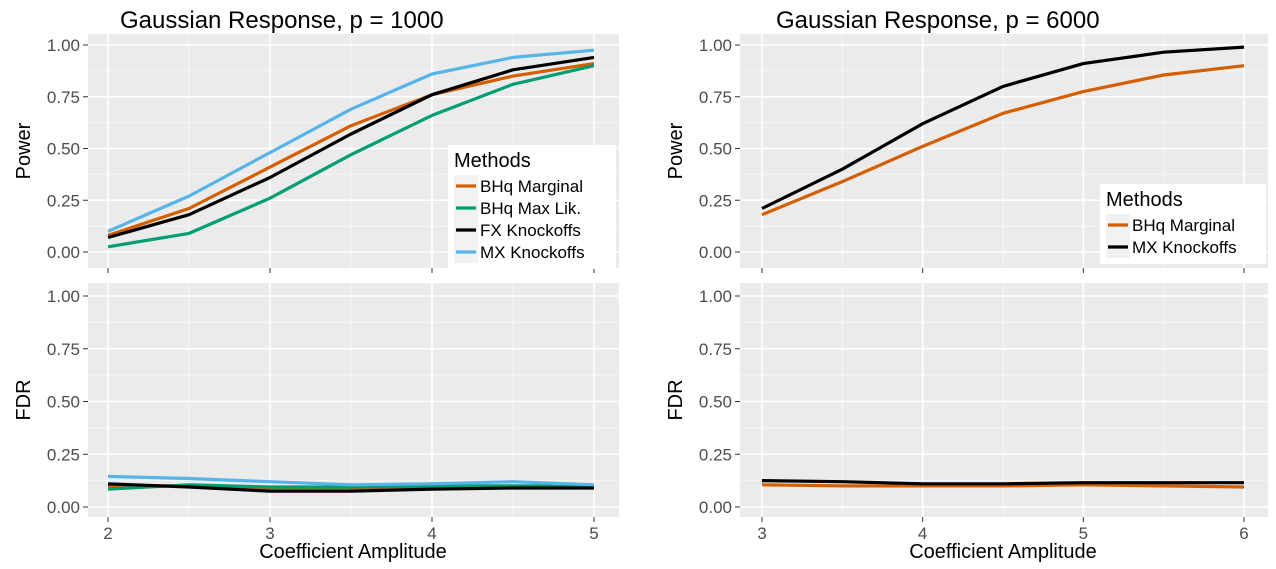  I want to click on chart-title: Gaussian Response, p = 6000, so click(938, 20).